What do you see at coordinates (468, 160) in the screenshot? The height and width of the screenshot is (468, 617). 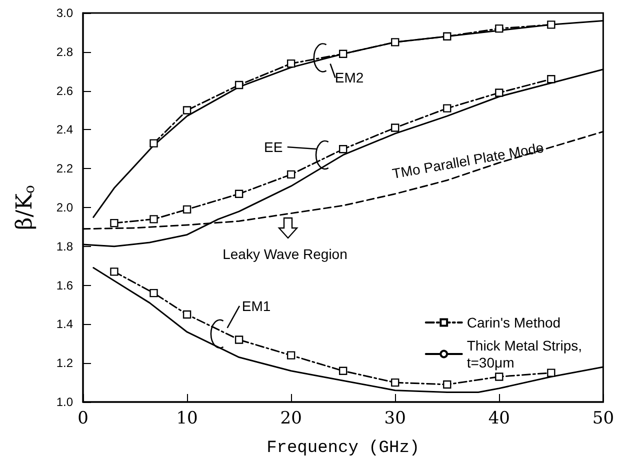 I see `annotation: TMo Parallel Plate Mode` at bounding box center [468, 160].